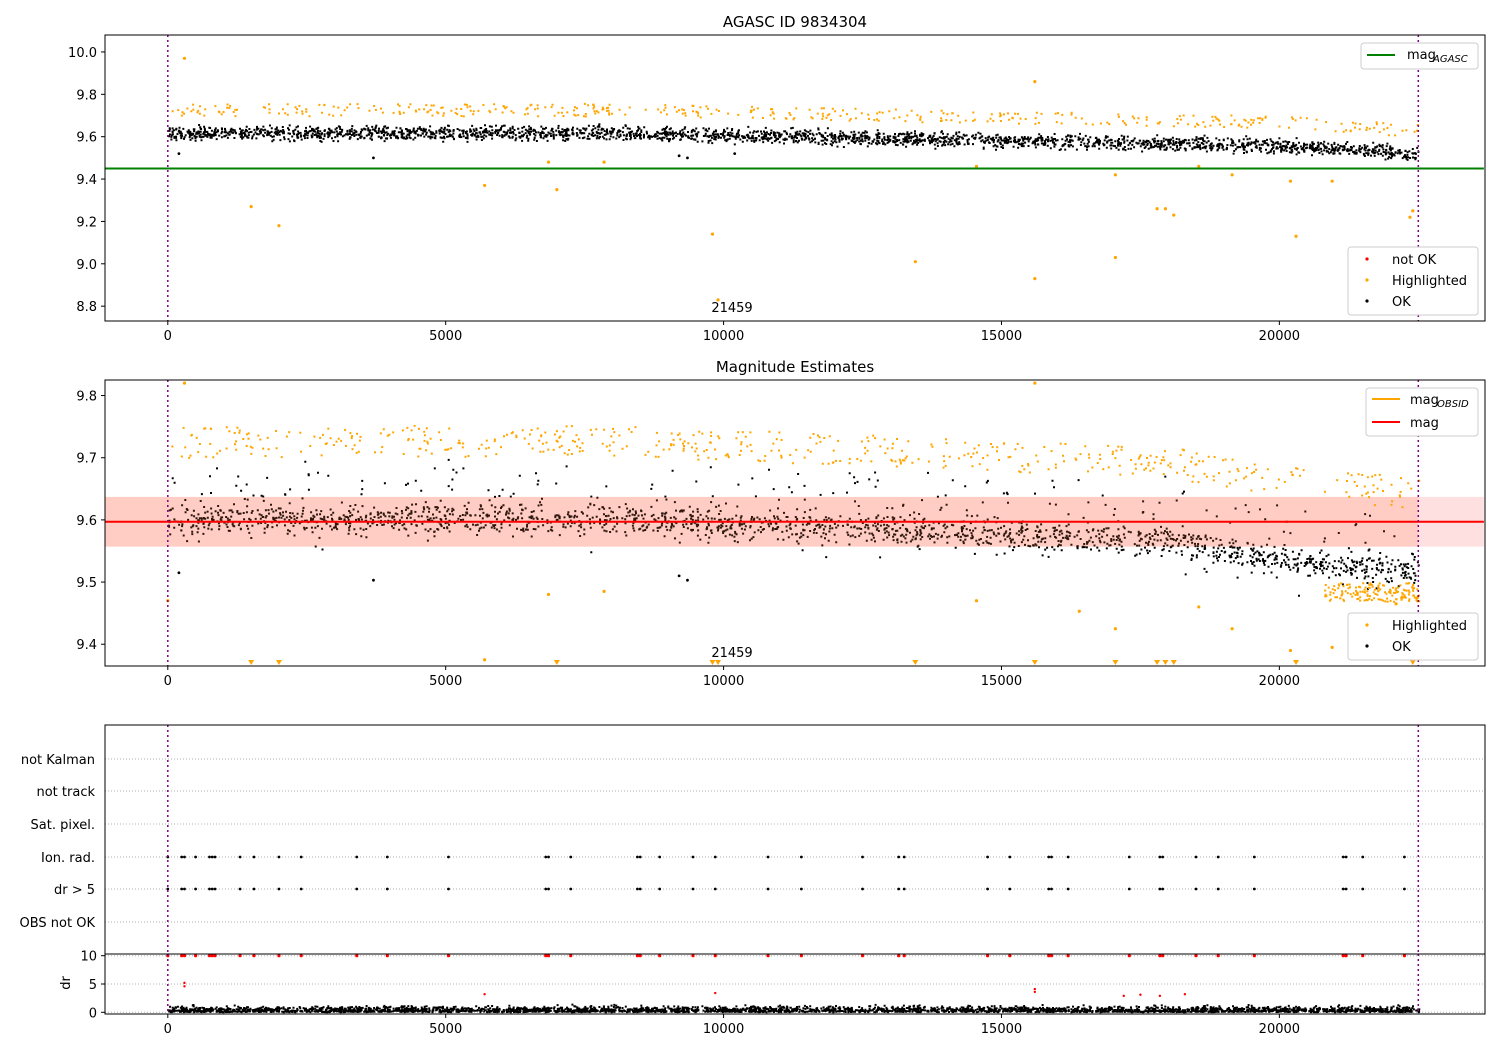 This screenshot has height=1050, width=1500. What do you see at coordinates (1413, 281) in the screenshot?
I see `legend-status: not OK Highlighted OK` at bounding box center [1413, 281].